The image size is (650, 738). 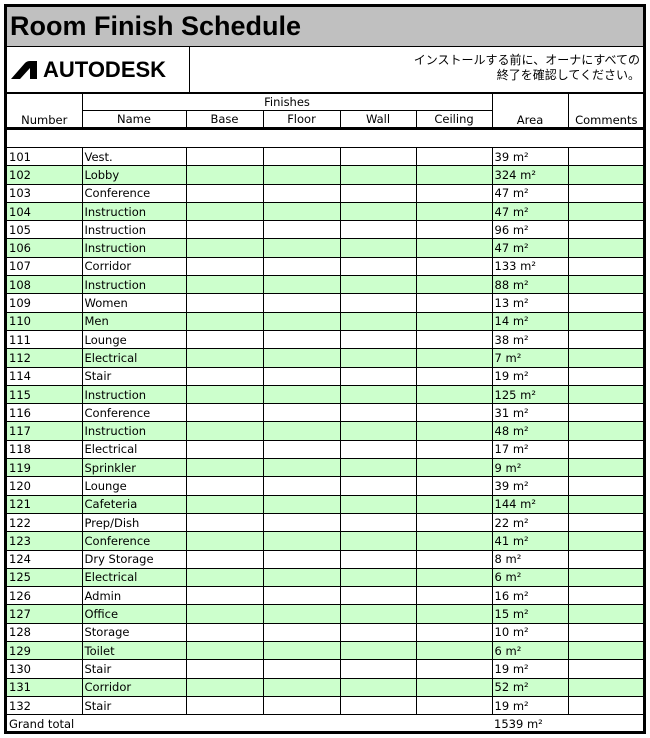 What do you see at coordinates (530, 687) in the screenshot?
I see `room-area: 52 m²` at bounding box center [530, 687].